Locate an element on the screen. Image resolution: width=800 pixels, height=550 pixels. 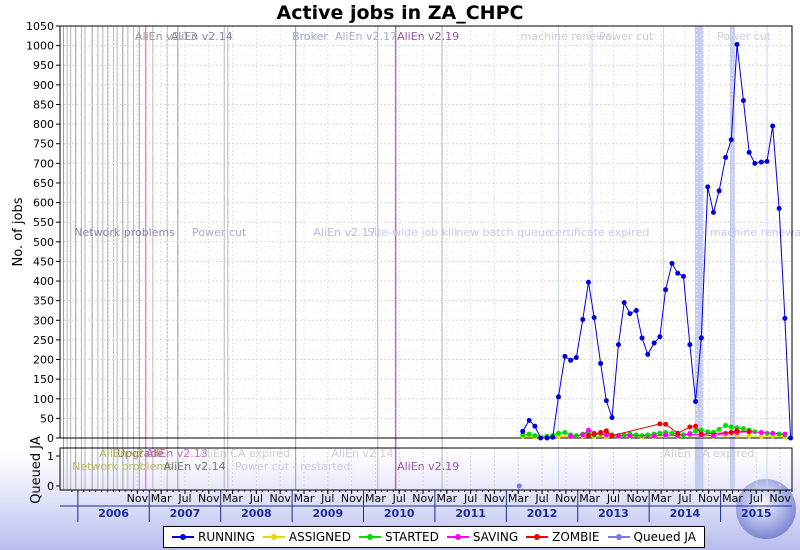
year-label: 2008 is located at coordinates (256, 513).